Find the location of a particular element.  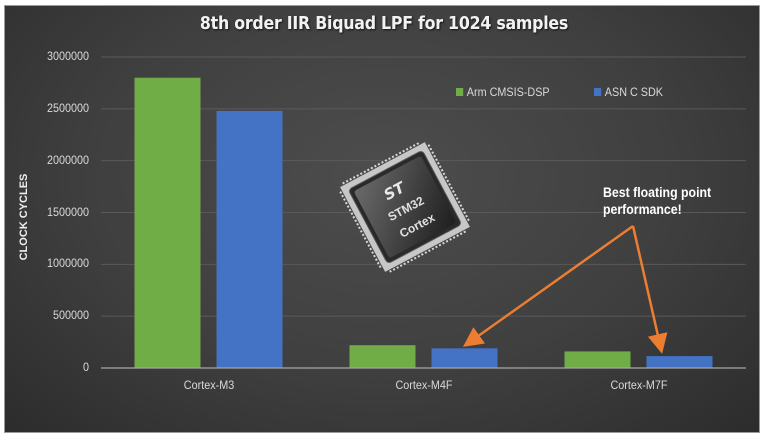

arrow-to-m4f-icon is located at coordinates (548, 285).